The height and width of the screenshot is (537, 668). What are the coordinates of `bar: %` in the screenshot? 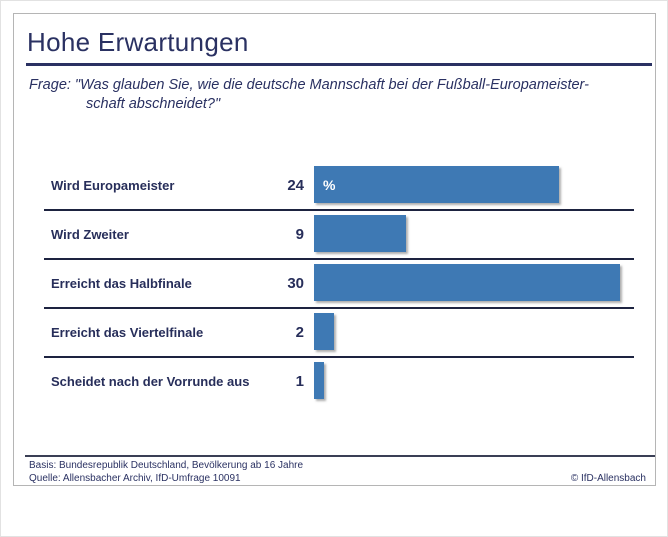 It's located at (436, 184).